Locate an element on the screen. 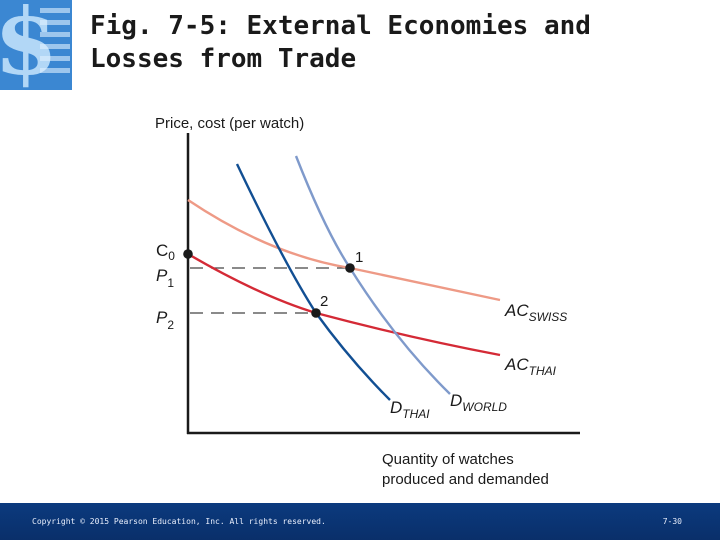  p1-label: P1 is located at coordinates (165, 278).